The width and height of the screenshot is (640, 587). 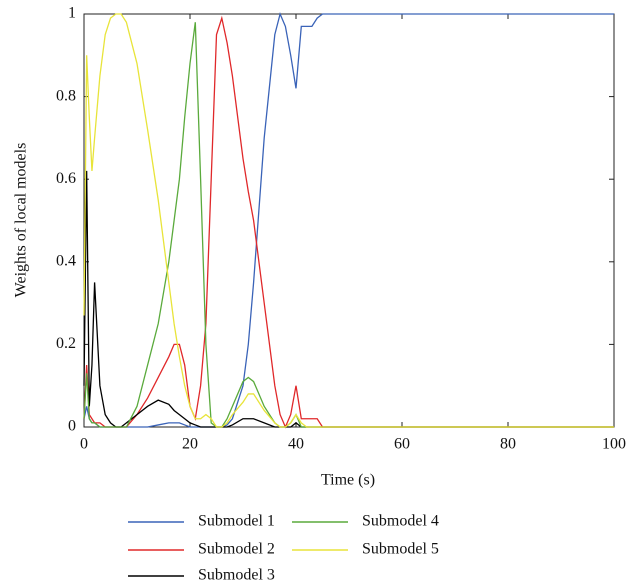 What do you see at coordinates (400, 549) in the screenshot?
I see `legend-label: Submodel 5` at bounding box center [400, 549].